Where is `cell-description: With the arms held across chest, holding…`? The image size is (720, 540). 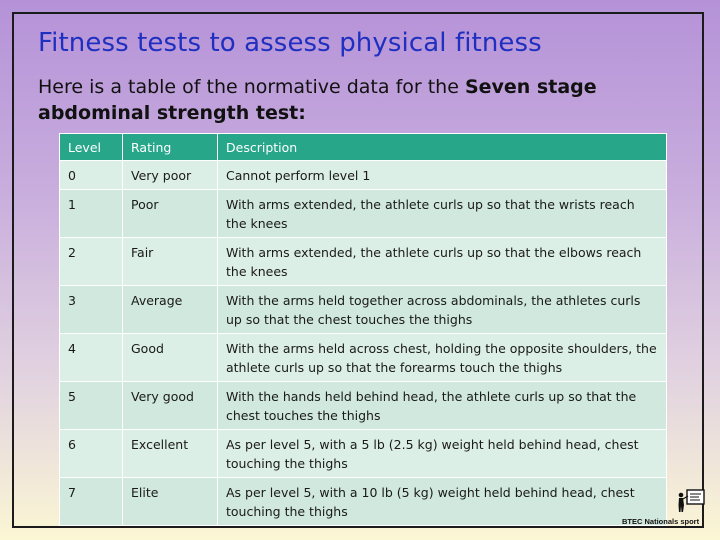 cell-description: With the arms held across chest, holding… is located at coordinates (442, 357).